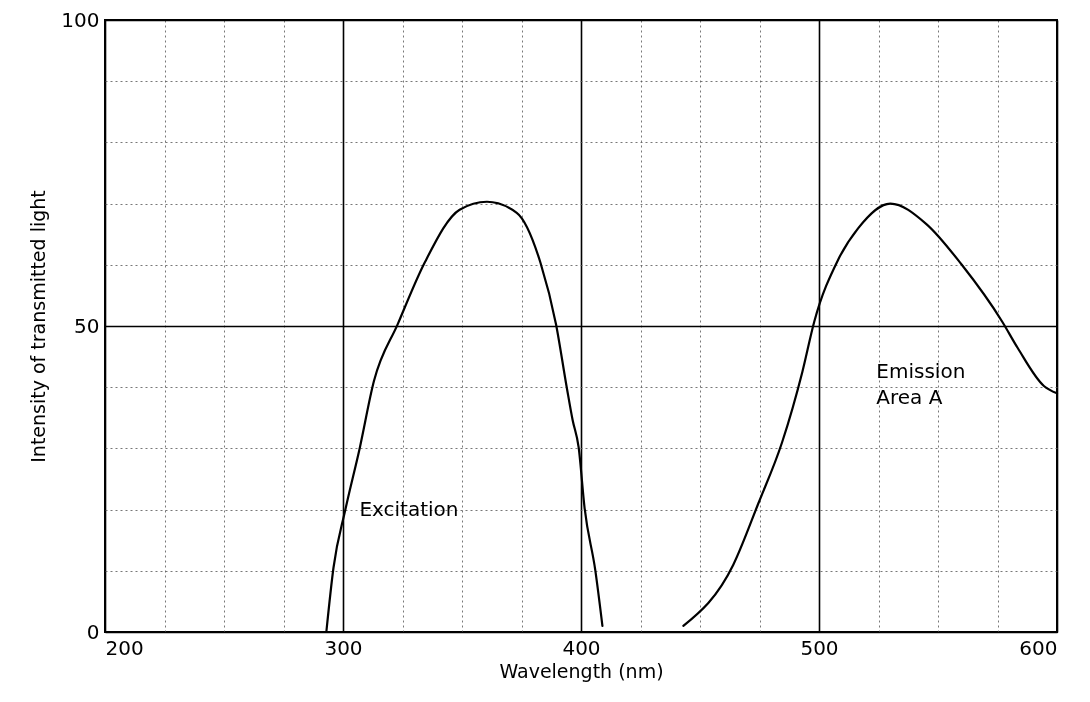 This screenshot has height=702, width=1090. Describe the element at coordinates (581, 647) in the screenshot. I see `x-tick-label: 400` at that location.